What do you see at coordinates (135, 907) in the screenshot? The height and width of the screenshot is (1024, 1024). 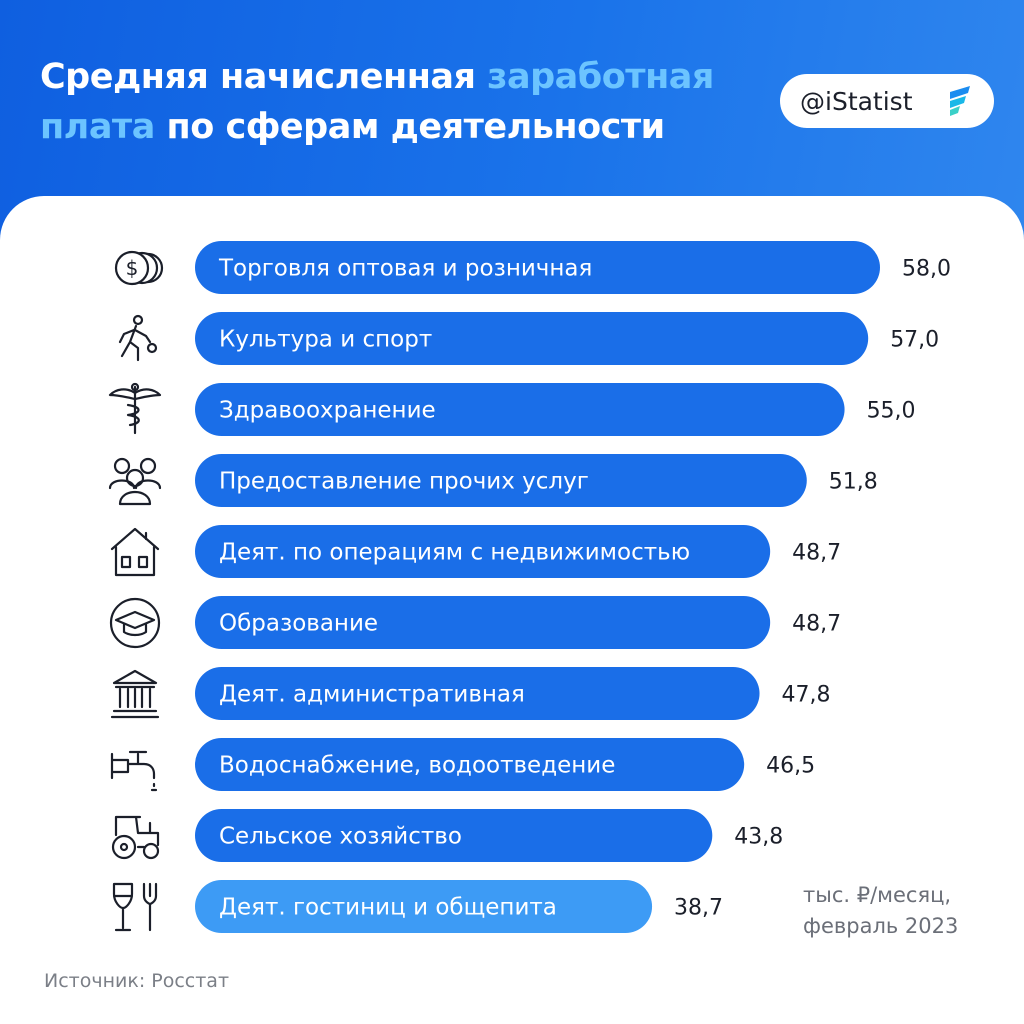 I see `glass-fork-icon` at bounding box center [135, 907].